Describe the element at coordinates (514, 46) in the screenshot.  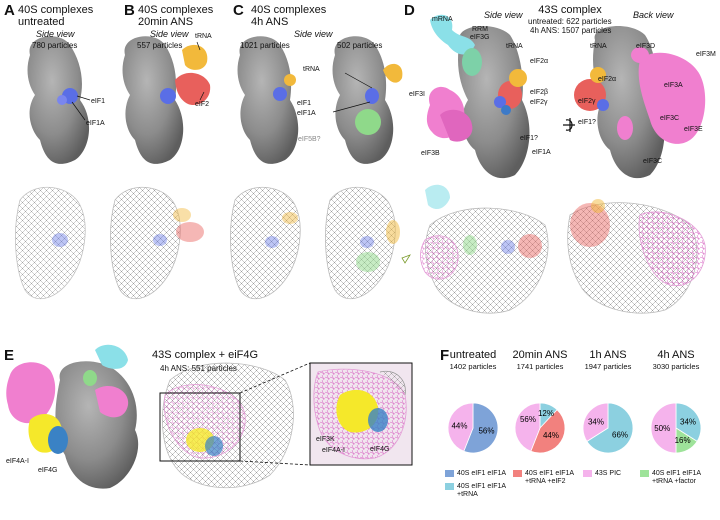
I see `panelD-label-trna: tRNA` at that location.